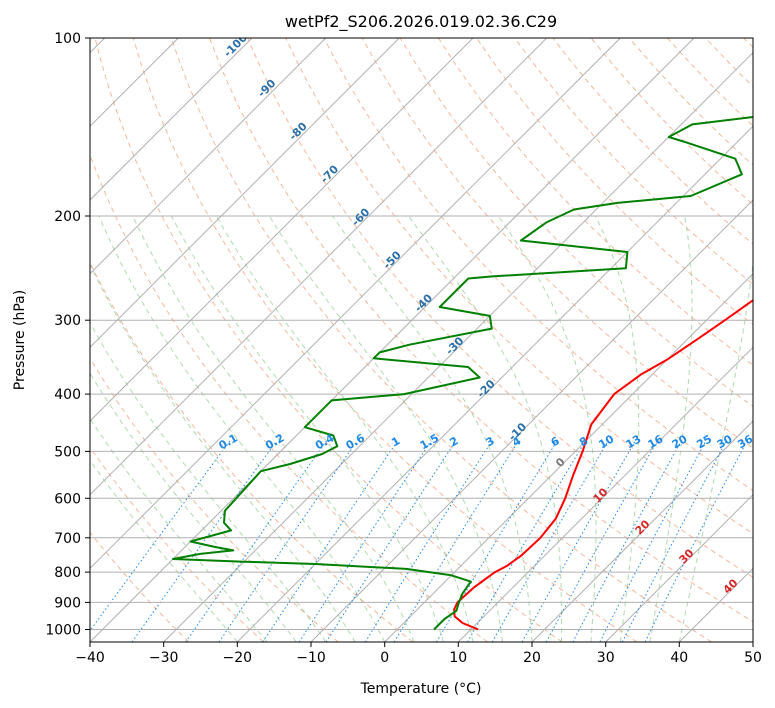 The height and width of the screenshot is (708, 775). Describe the element at coordinates (67, 39) in the screenshot. I see `y-tick-label: 100` at that location.